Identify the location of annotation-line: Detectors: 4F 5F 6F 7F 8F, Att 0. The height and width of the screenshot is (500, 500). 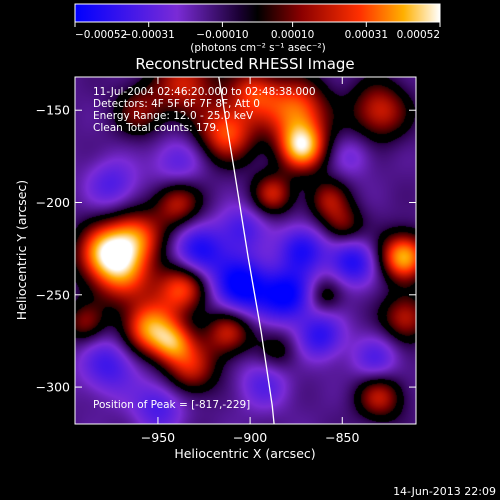
(176, 104).